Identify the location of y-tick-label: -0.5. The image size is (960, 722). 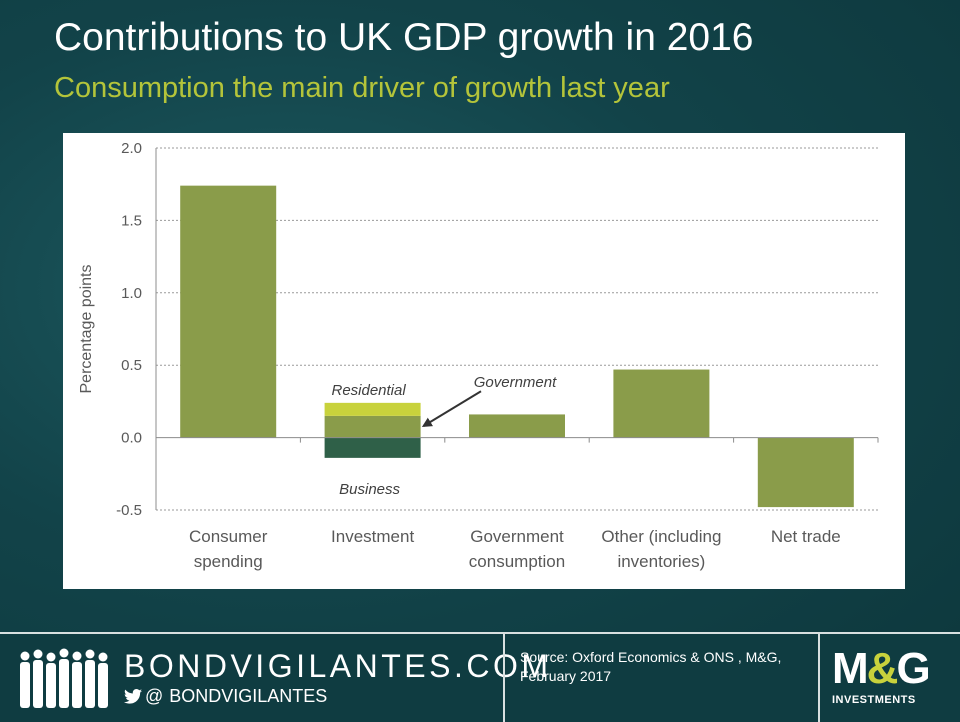
(129, 510).